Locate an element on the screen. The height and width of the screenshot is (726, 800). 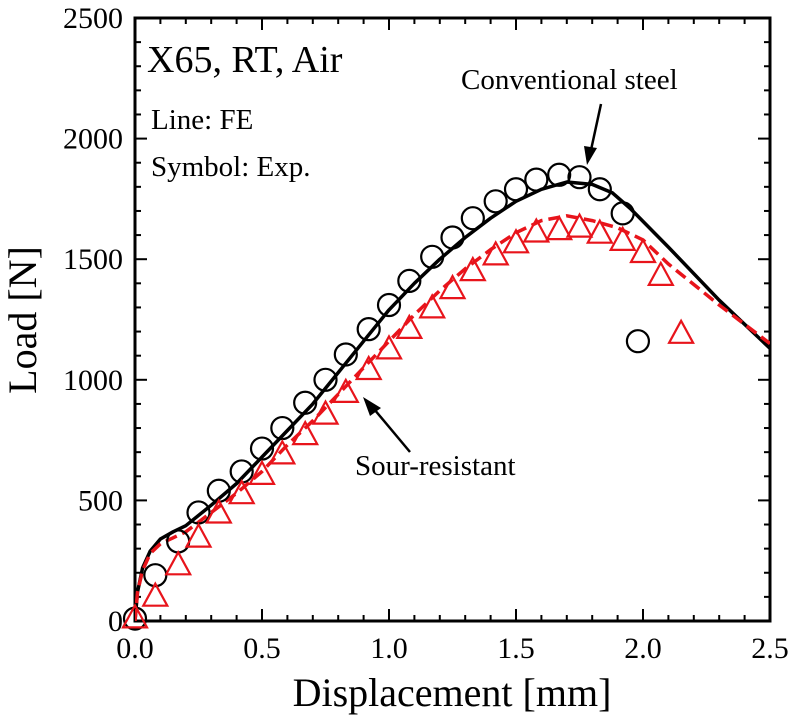
x-tick-labels: 0.0 0.5 1.0 1.5 2.0 2.5 is located at coordinates (452, 648).